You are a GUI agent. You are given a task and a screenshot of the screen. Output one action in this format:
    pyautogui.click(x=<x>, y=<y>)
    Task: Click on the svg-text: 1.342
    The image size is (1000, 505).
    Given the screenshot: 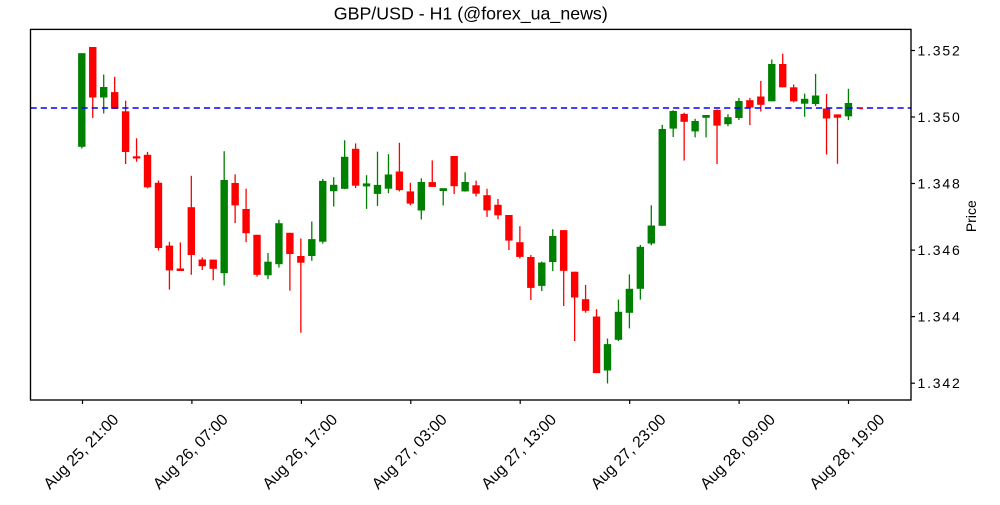 What is the action you would take?
    pyautogui.click(x=940, y=383)
    